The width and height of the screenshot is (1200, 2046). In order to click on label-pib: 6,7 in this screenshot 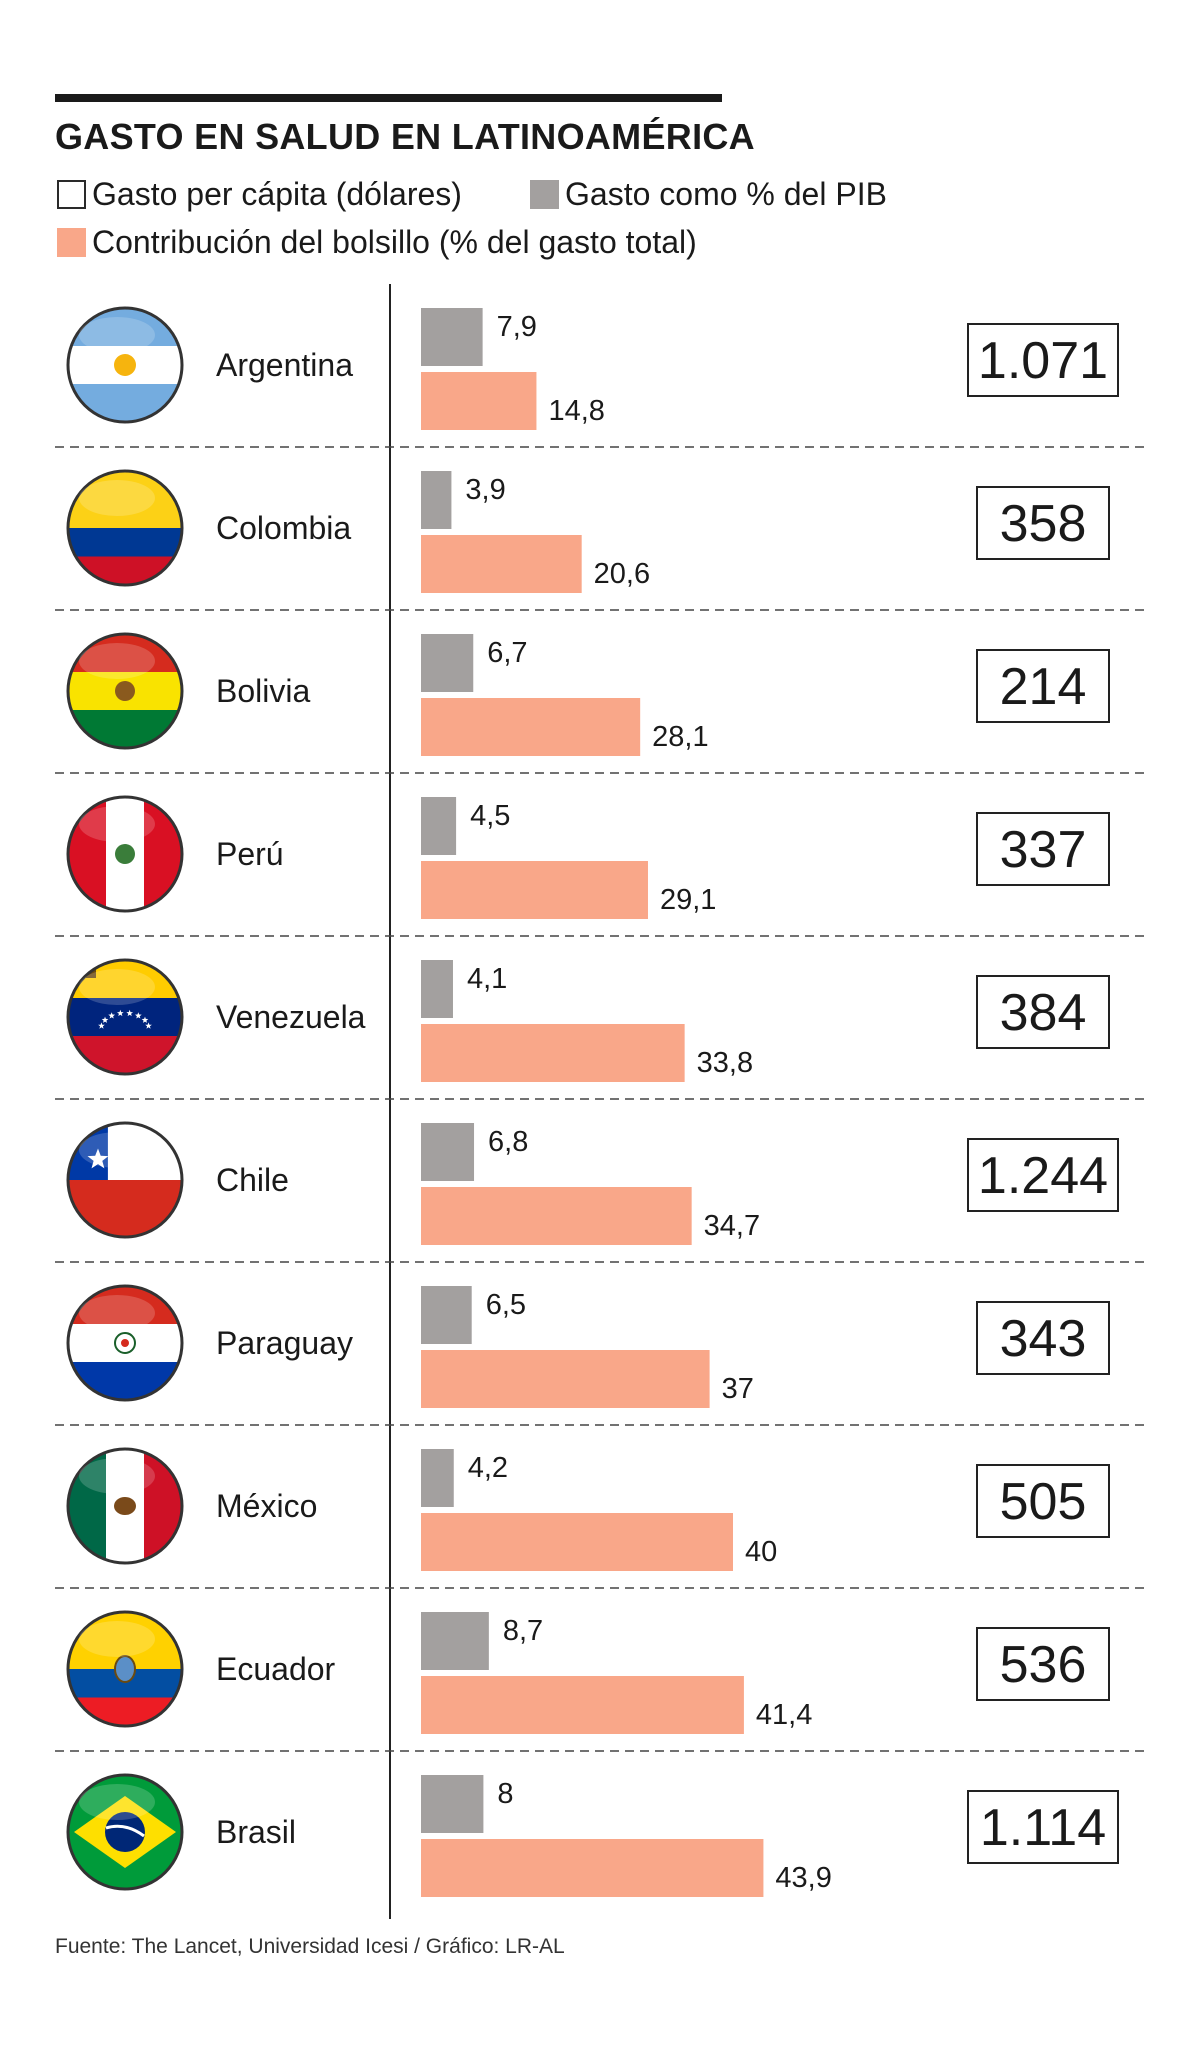, I will do `click(507, 653)`.